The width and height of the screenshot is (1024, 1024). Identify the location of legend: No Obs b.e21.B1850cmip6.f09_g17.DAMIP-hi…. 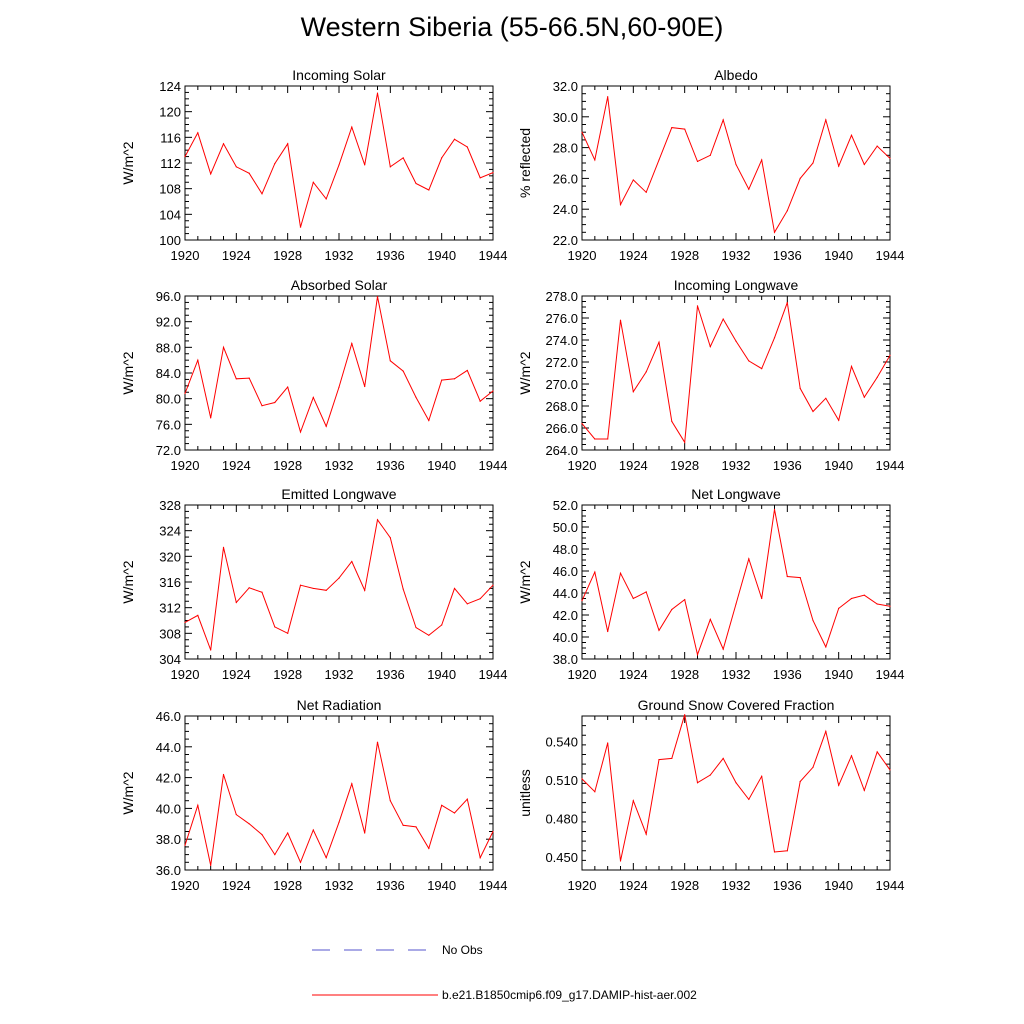
(504, 972).